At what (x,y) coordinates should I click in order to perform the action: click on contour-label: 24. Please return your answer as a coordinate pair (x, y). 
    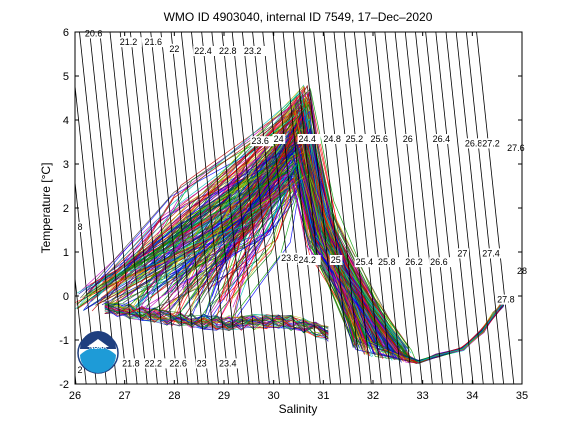
    Looking at the image, I should click on (279, 139).